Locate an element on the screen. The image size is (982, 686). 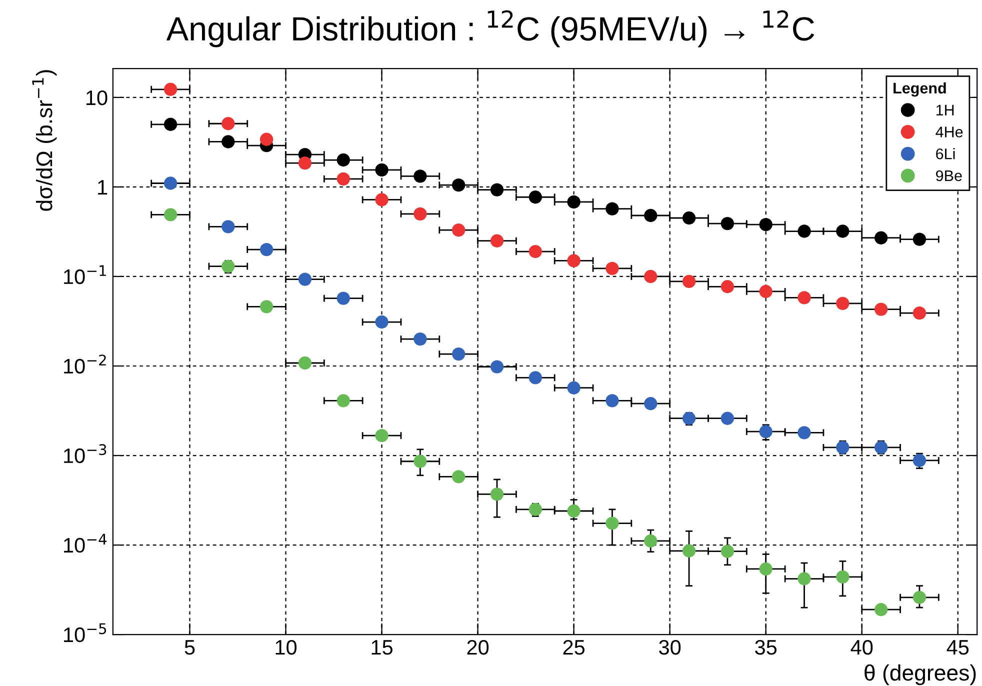
x-tick-label: 20 is located at coordinates (478, 647).